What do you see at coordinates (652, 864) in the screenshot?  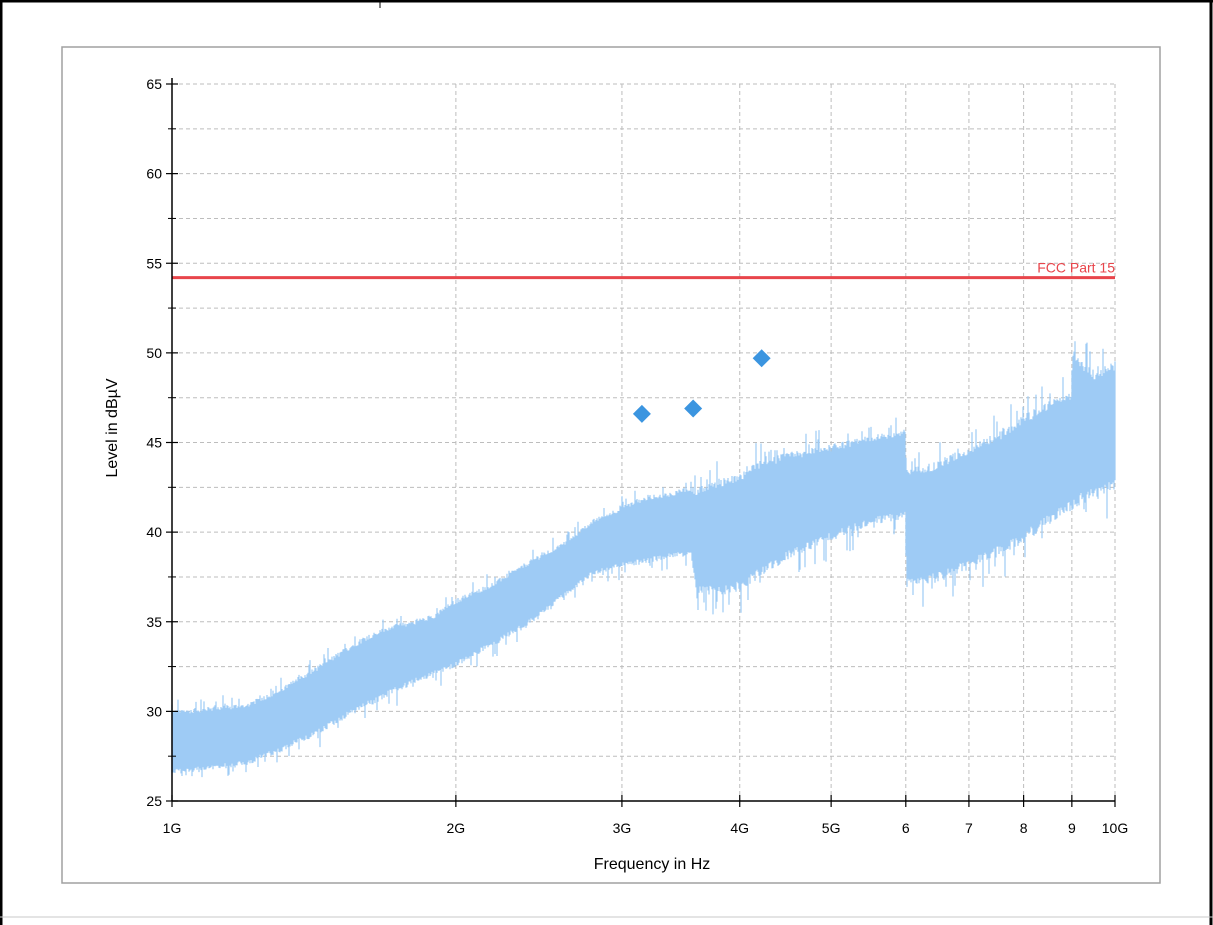 I see `x-axis-title: Frequency in Hz` at bounding box center [652, 864].